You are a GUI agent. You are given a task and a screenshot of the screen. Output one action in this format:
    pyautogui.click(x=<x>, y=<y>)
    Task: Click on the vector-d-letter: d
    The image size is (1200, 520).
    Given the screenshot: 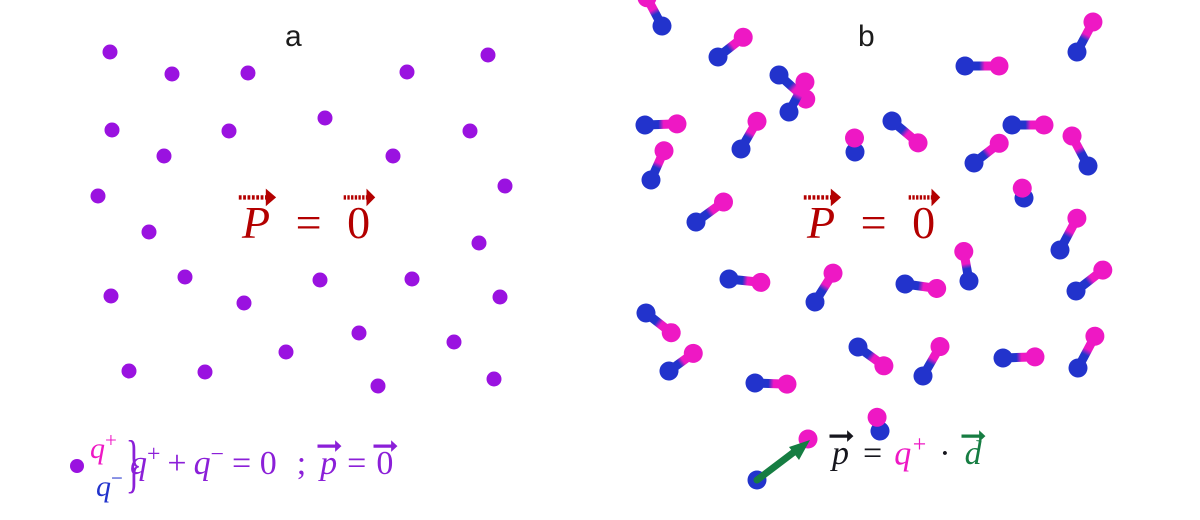 What is the action you would take?
    pyautogui.click(x=973, y=454)
    